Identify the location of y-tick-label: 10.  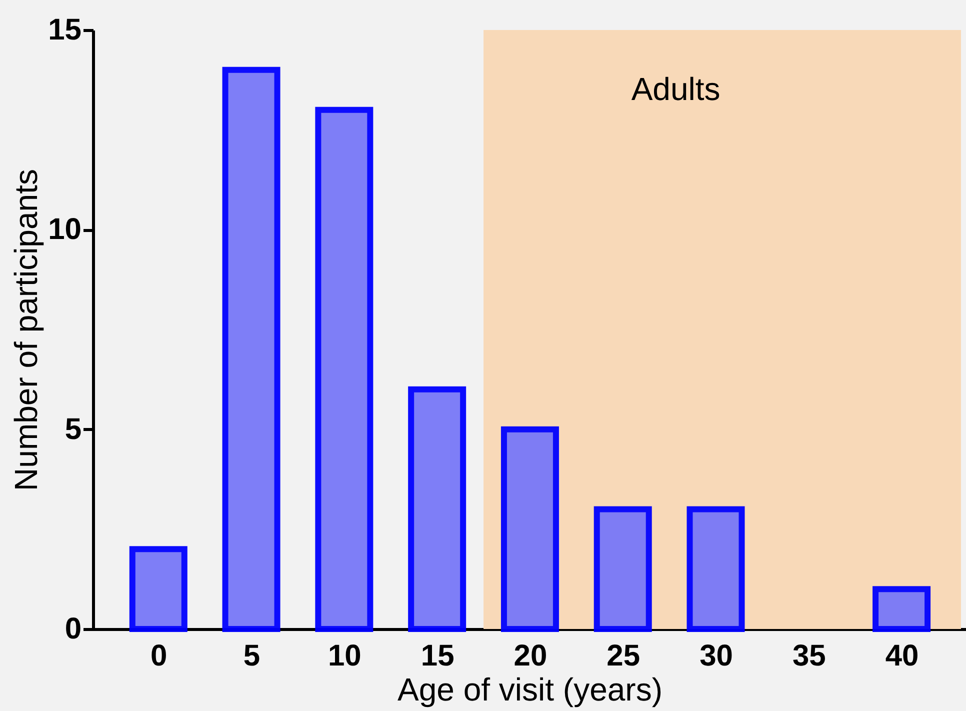
(65, 229).